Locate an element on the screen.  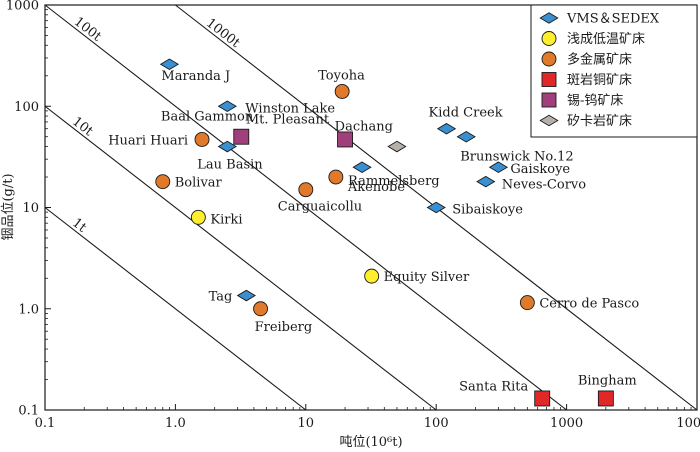
point-label-equity-silver: Equity Silver is located at coordinates (427, 277).